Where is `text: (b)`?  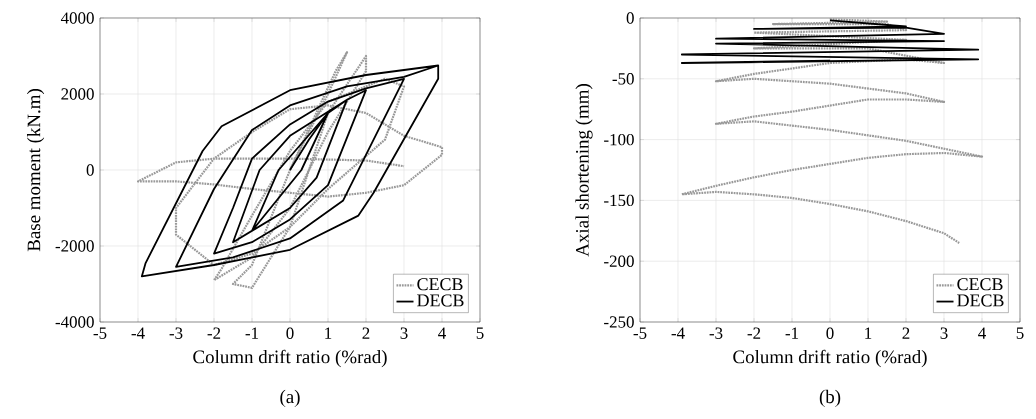 text: (b) is located at coordinates (830, 398).